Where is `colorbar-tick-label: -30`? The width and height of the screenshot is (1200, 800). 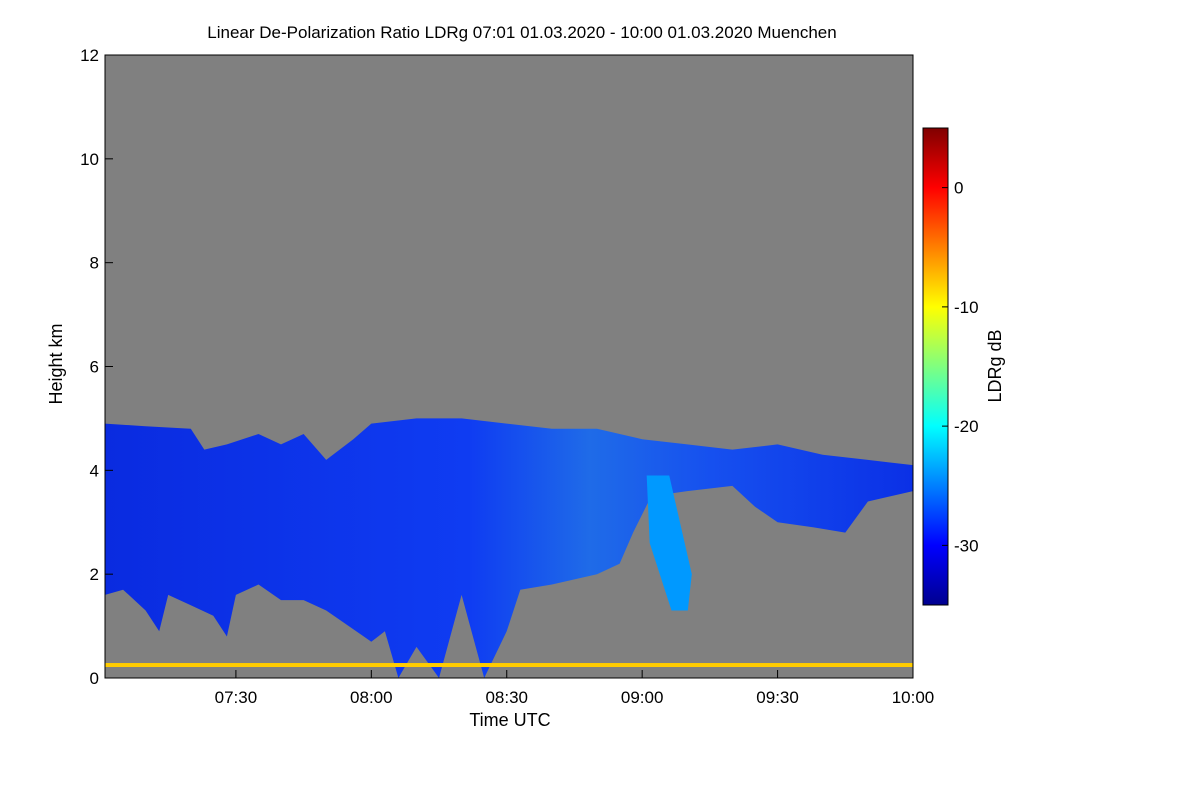
colorbar-tick-label: -30 is located at coordinates (966, 545).